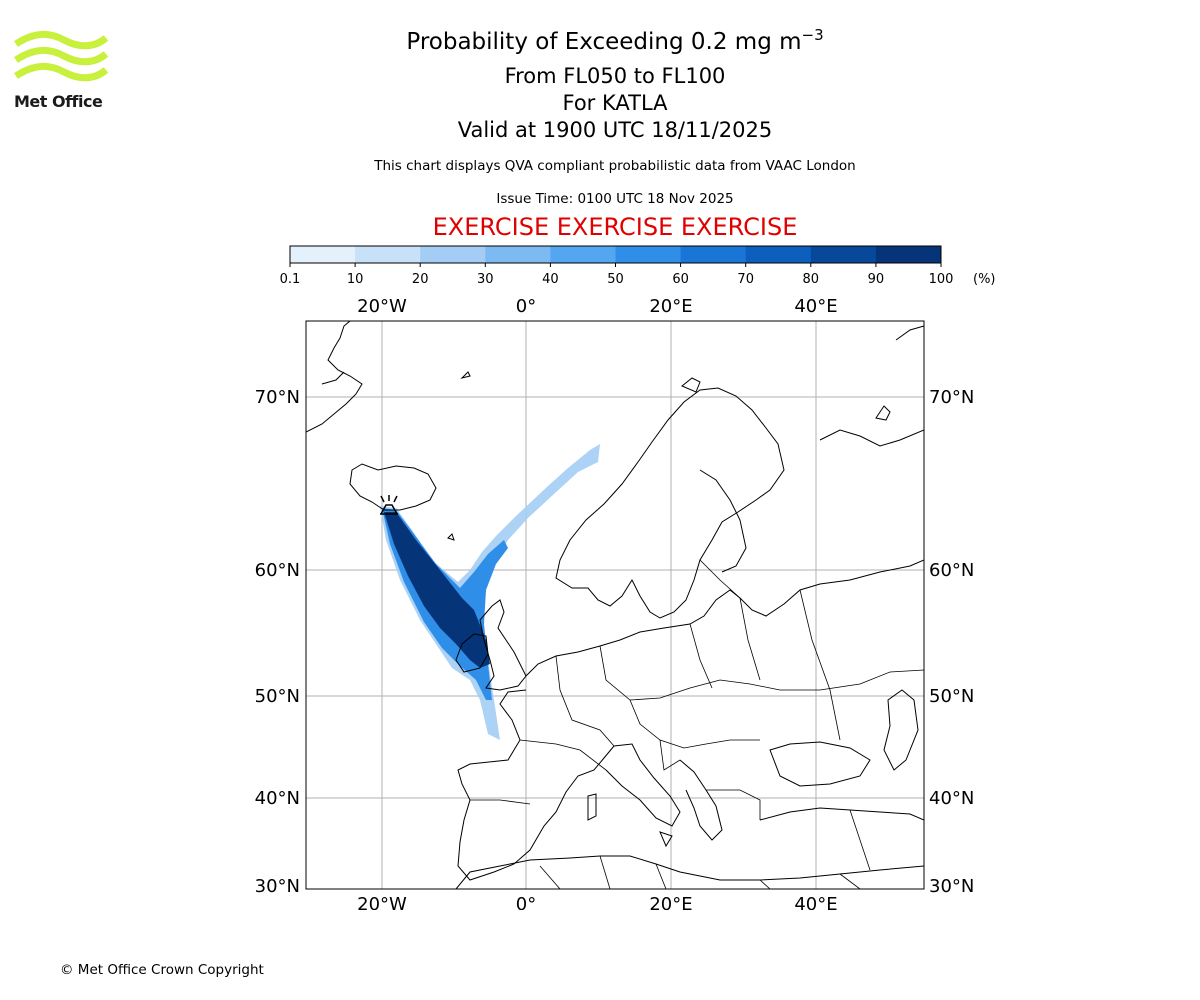 The image size is (1200, 1000). Describe the element at coordinates (162, 970) in the screenshot. I see `copyright: © Met Office Crown Copyright` at that location.